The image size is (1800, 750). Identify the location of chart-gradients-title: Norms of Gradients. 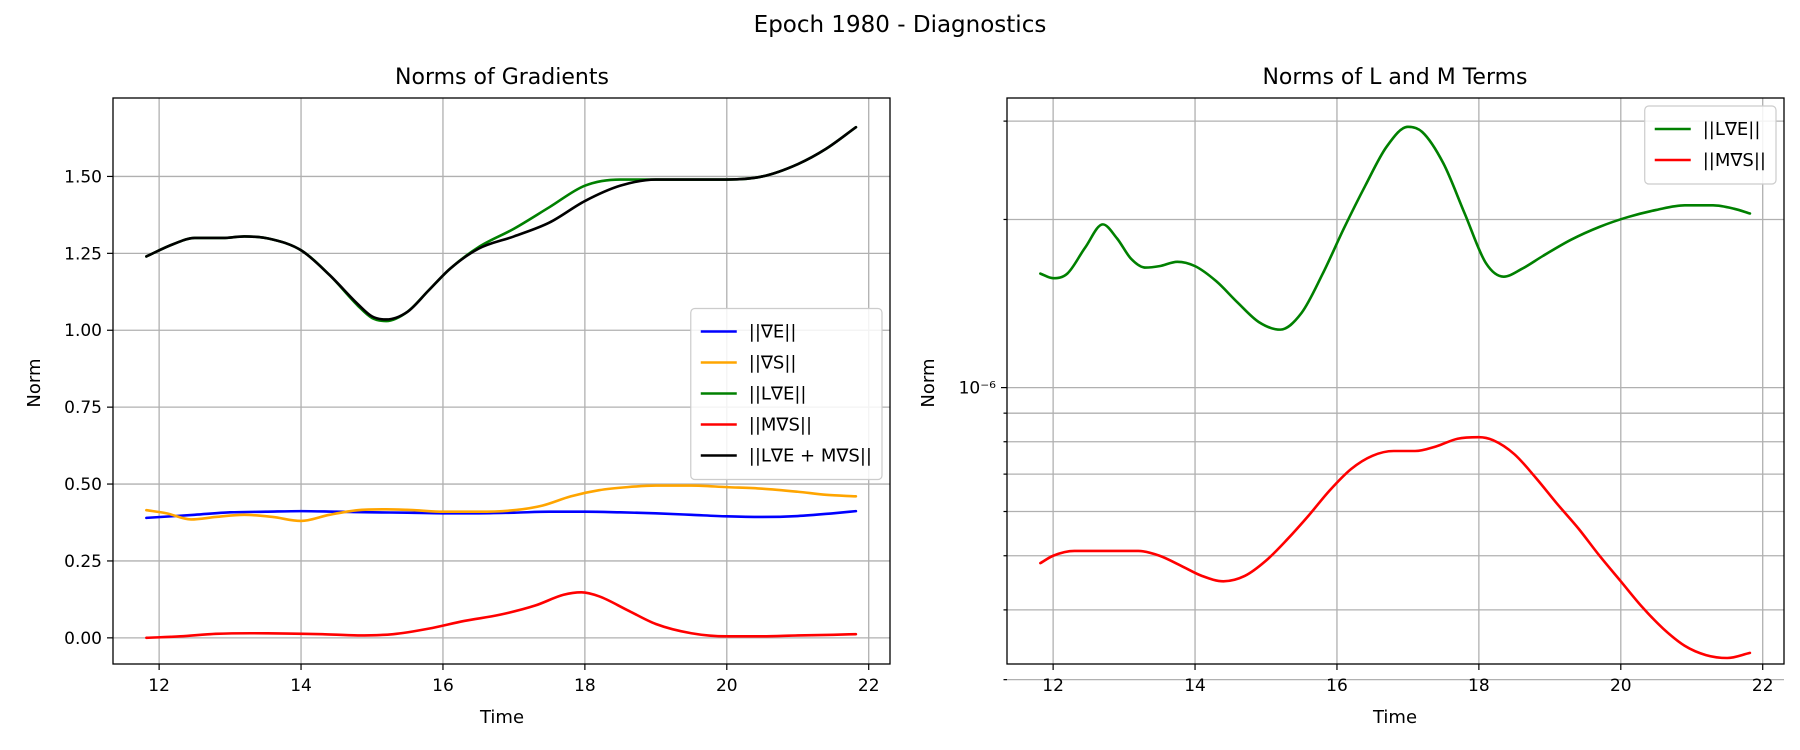
(502, 77).